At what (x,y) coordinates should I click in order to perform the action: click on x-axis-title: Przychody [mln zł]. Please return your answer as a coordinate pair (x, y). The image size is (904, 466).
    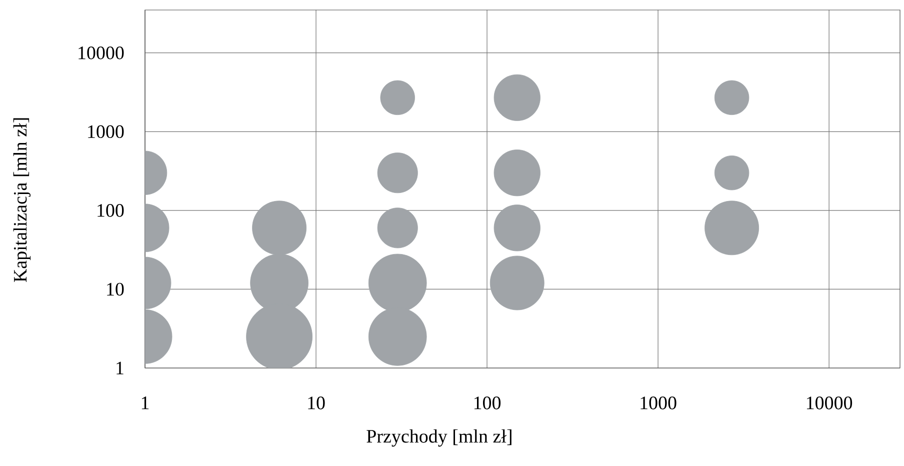
    Looking at the image, I should click on (439, 438).